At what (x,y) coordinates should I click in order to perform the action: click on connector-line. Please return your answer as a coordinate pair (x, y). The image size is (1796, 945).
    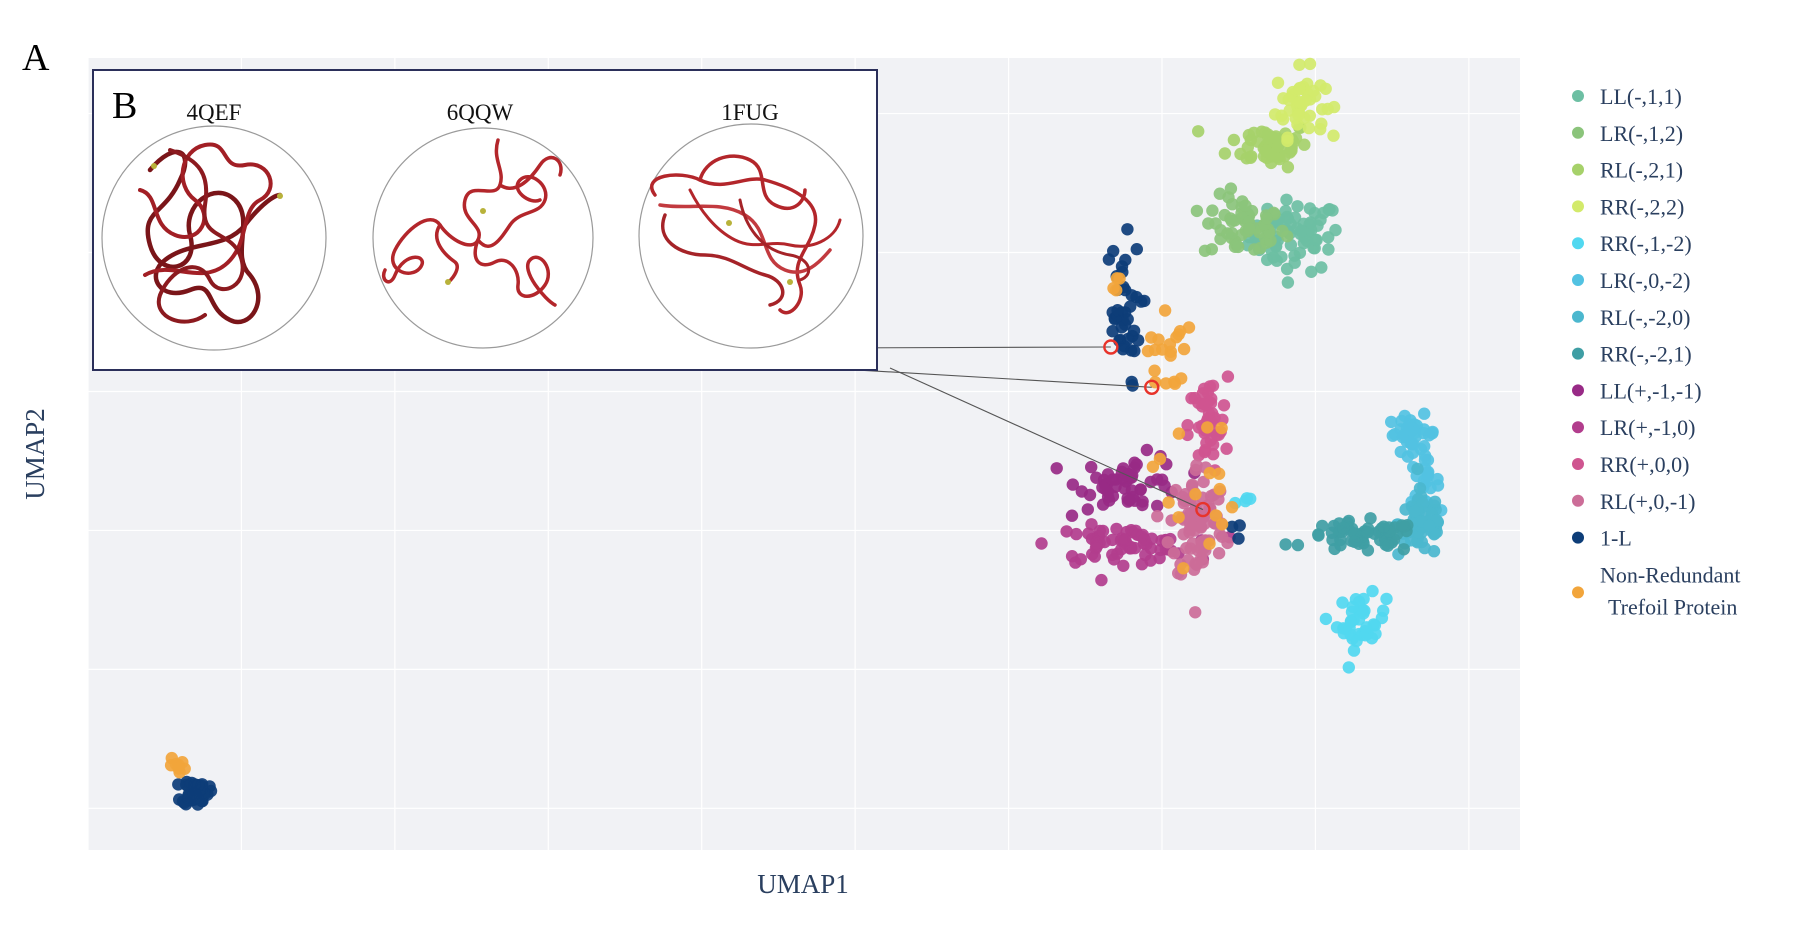
    Looking at the image, I should click on (1046, 439).